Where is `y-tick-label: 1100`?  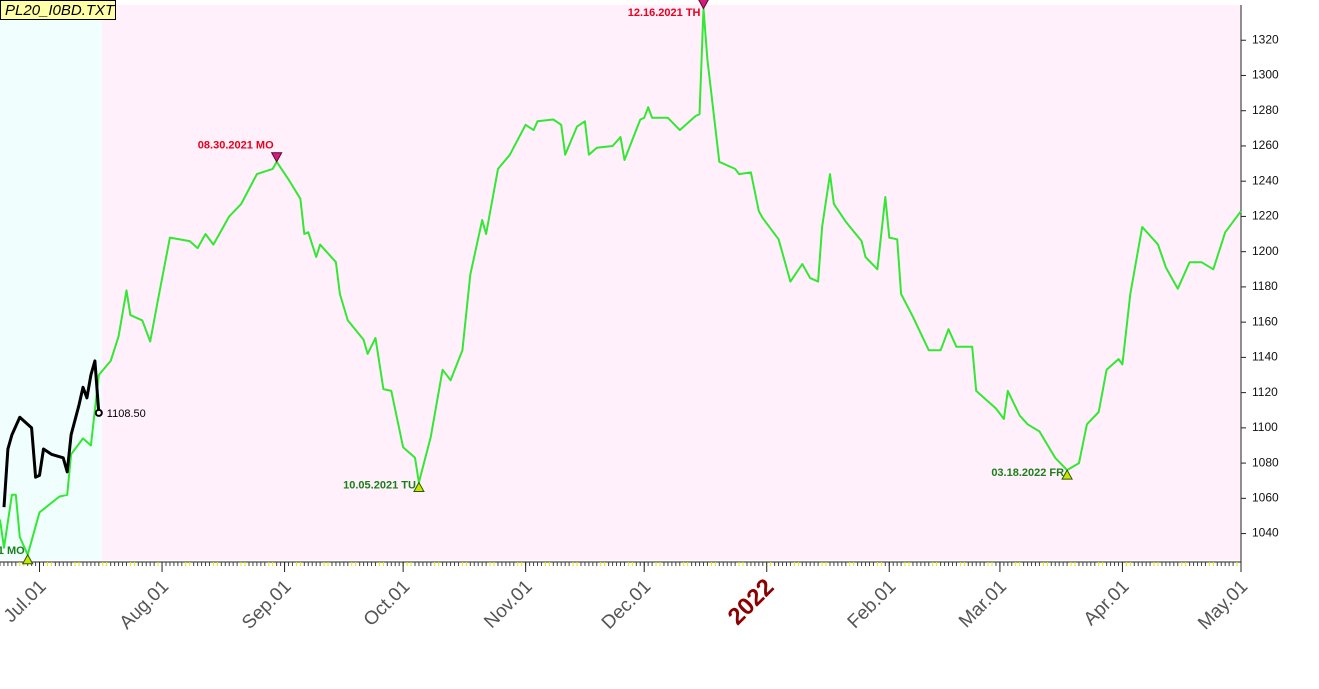 y-tick-label: 1100 is located at coordinates (1265, 427).